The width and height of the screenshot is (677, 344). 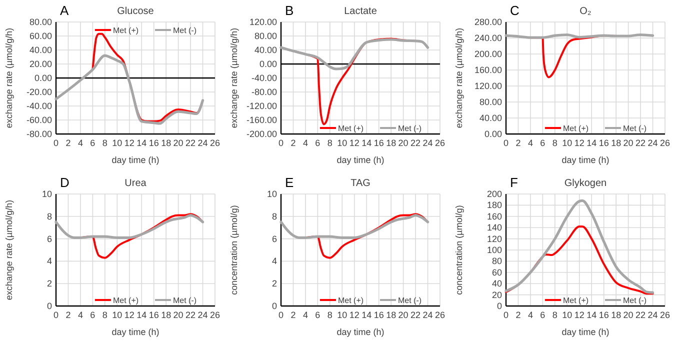 What do you see at coordinates (64, 10) in the screenshot?
I see `text: A` at bounding box center [64, 10].